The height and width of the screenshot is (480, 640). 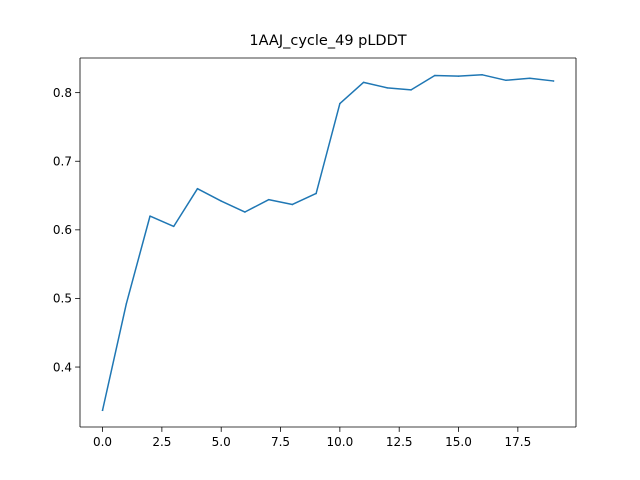 I want to click on y-tick-label-2: 0.6, so click(x=62, y=230).